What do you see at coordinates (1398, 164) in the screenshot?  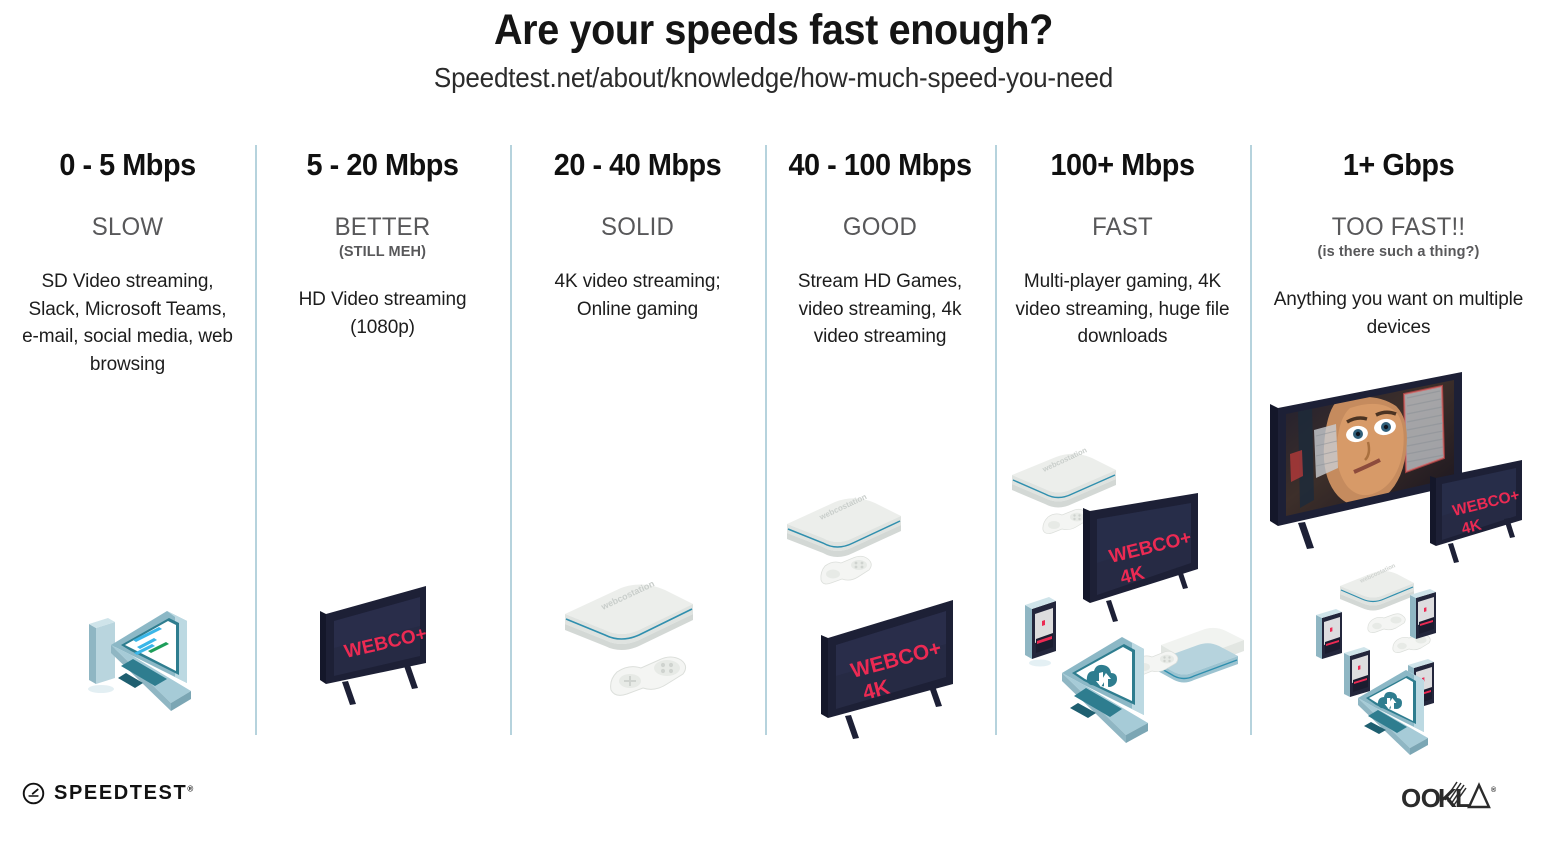 I see `speed-range-label: 1+ Gbps` at bounding box center [1398, 164].